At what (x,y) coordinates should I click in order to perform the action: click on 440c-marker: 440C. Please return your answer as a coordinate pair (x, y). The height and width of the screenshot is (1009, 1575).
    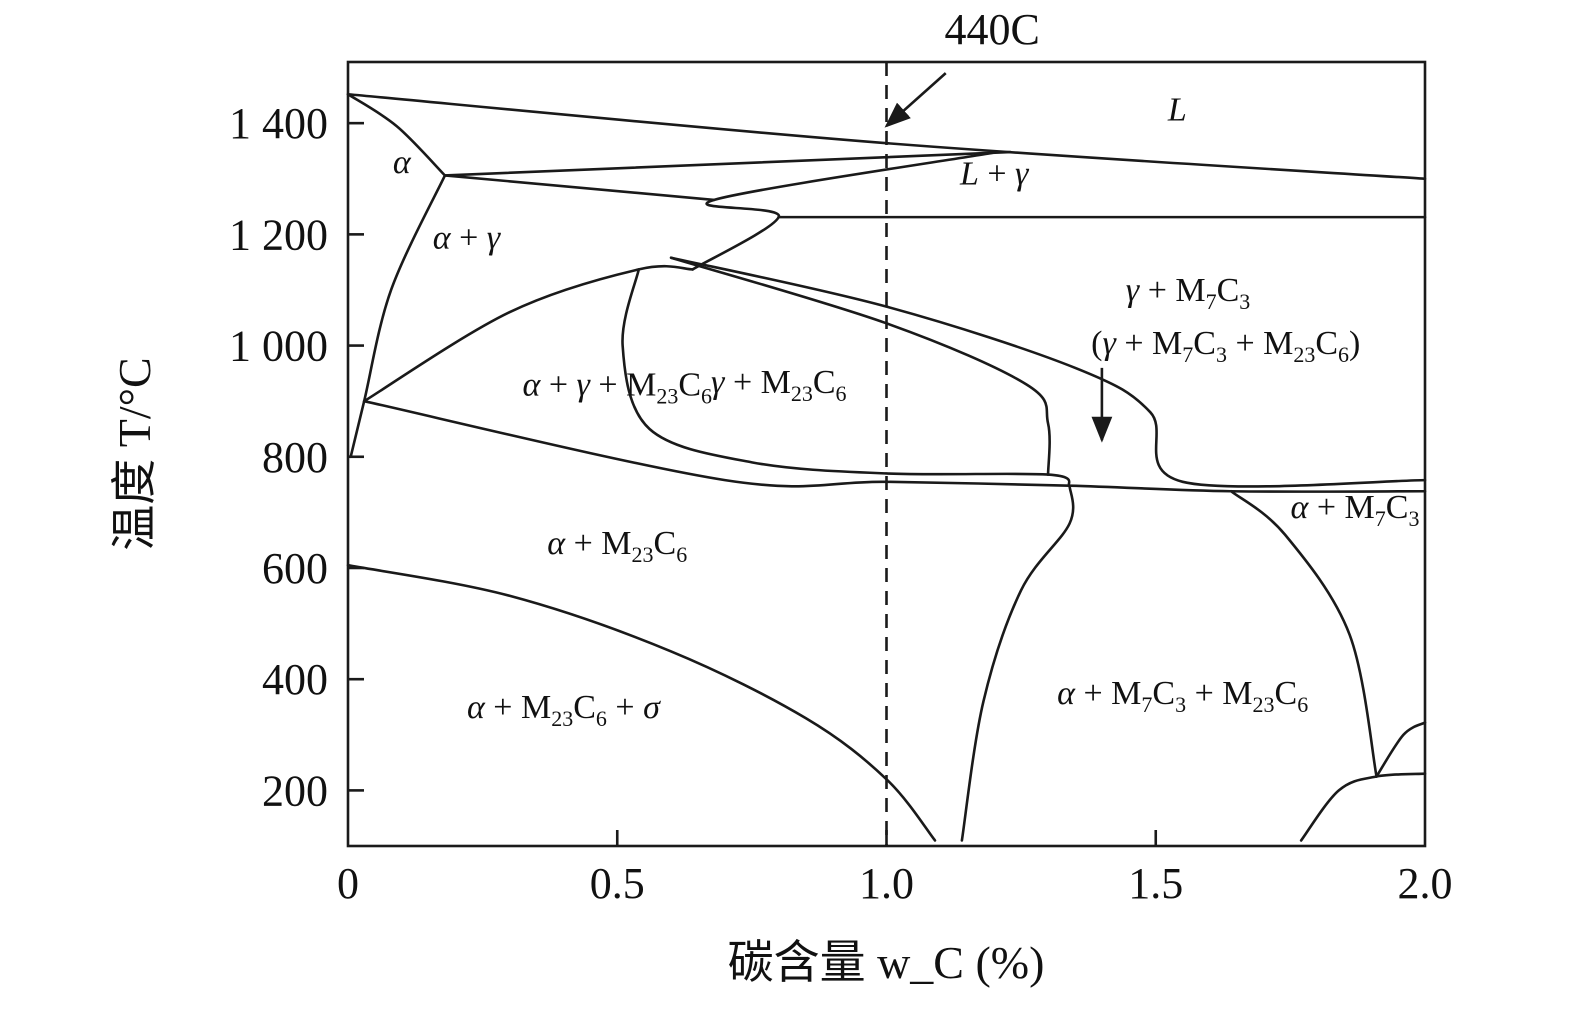
    Looking at the image, I should click on (962, 425).